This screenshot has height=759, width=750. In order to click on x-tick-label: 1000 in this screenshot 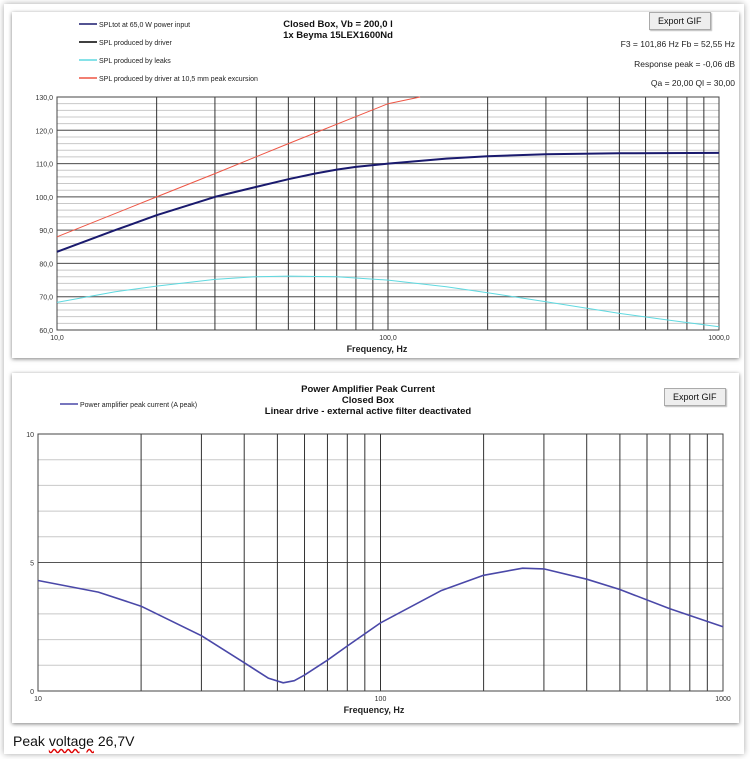, I will do `click(723, 699)`.